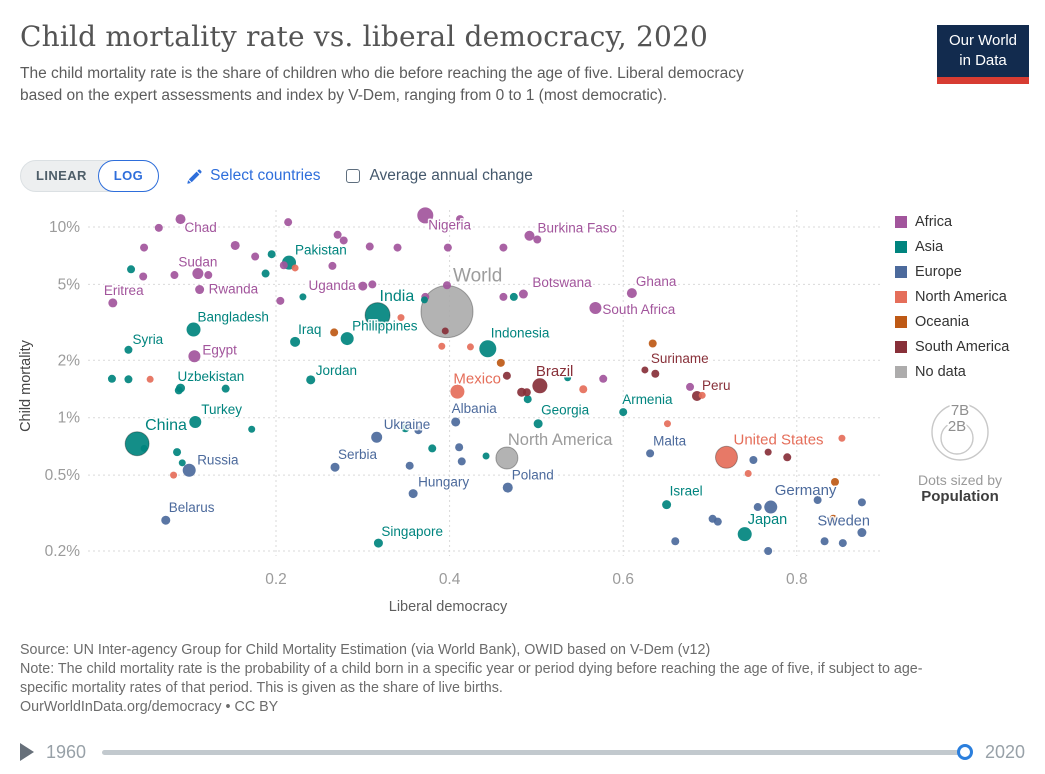 The height and width of the screenshot is (774, 1045). Describe the element at coordinates (377, 315) in the screenshot. I see `data-point-india` at that location.